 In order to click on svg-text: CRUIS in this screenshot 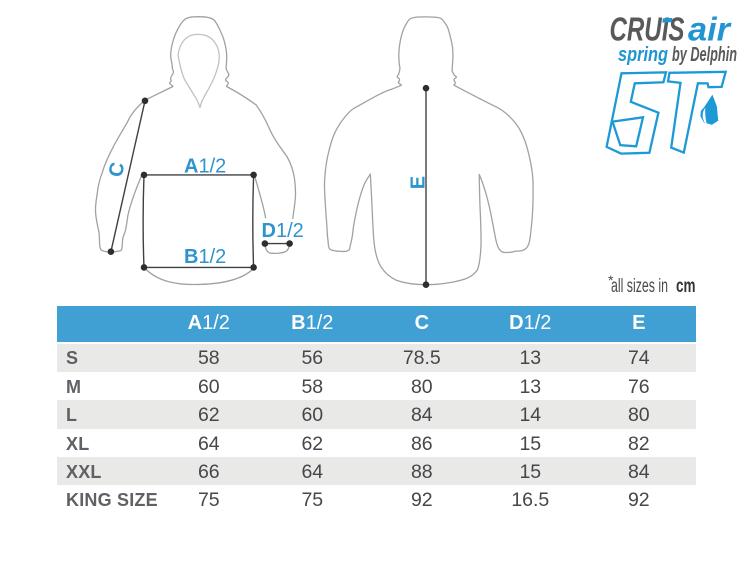, I will do `click(647, 28)`.